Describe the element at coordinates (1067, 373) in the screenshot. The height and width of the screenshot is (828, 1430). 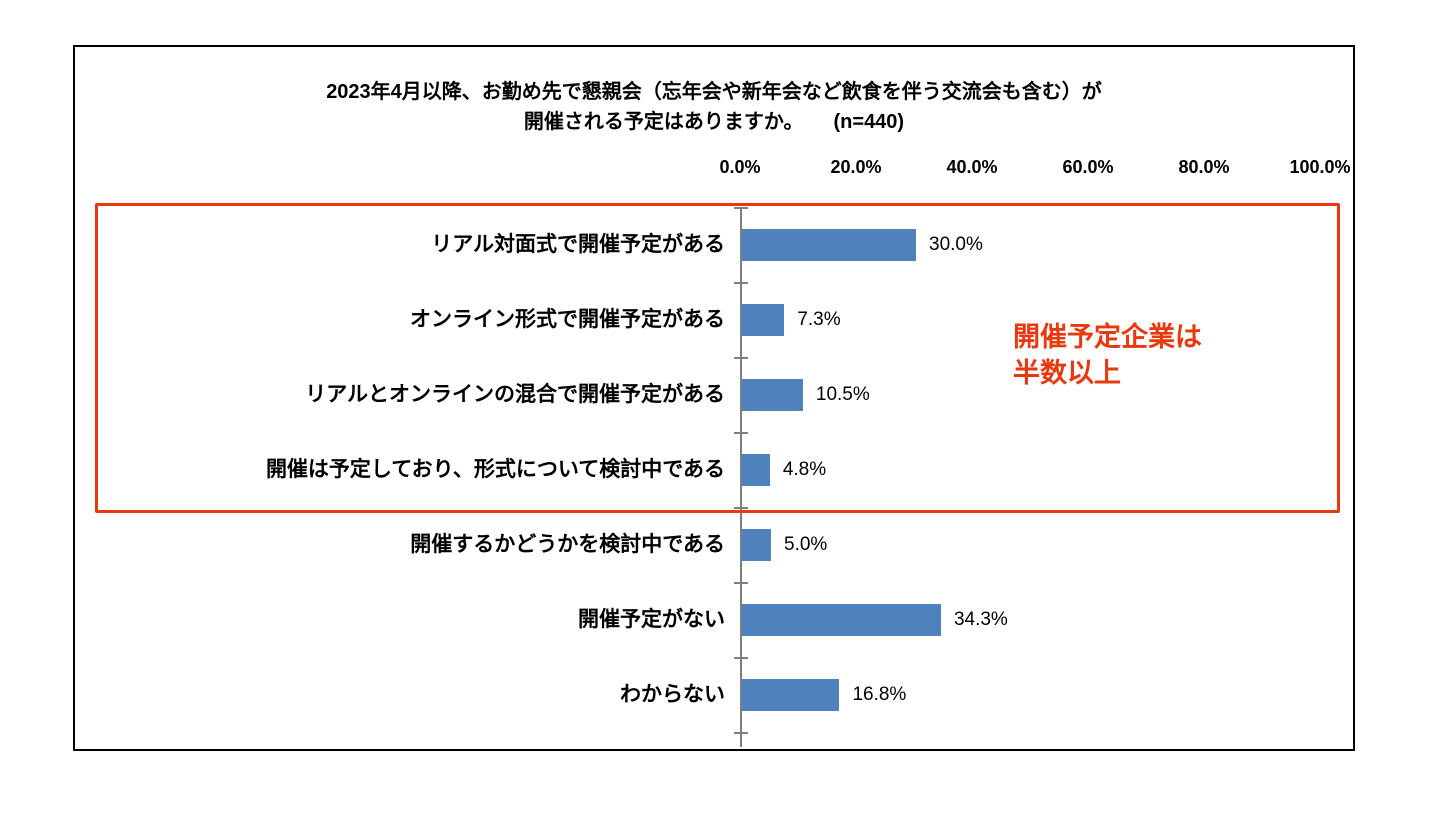
I see `annotation-line2: 半数以上` at that location.